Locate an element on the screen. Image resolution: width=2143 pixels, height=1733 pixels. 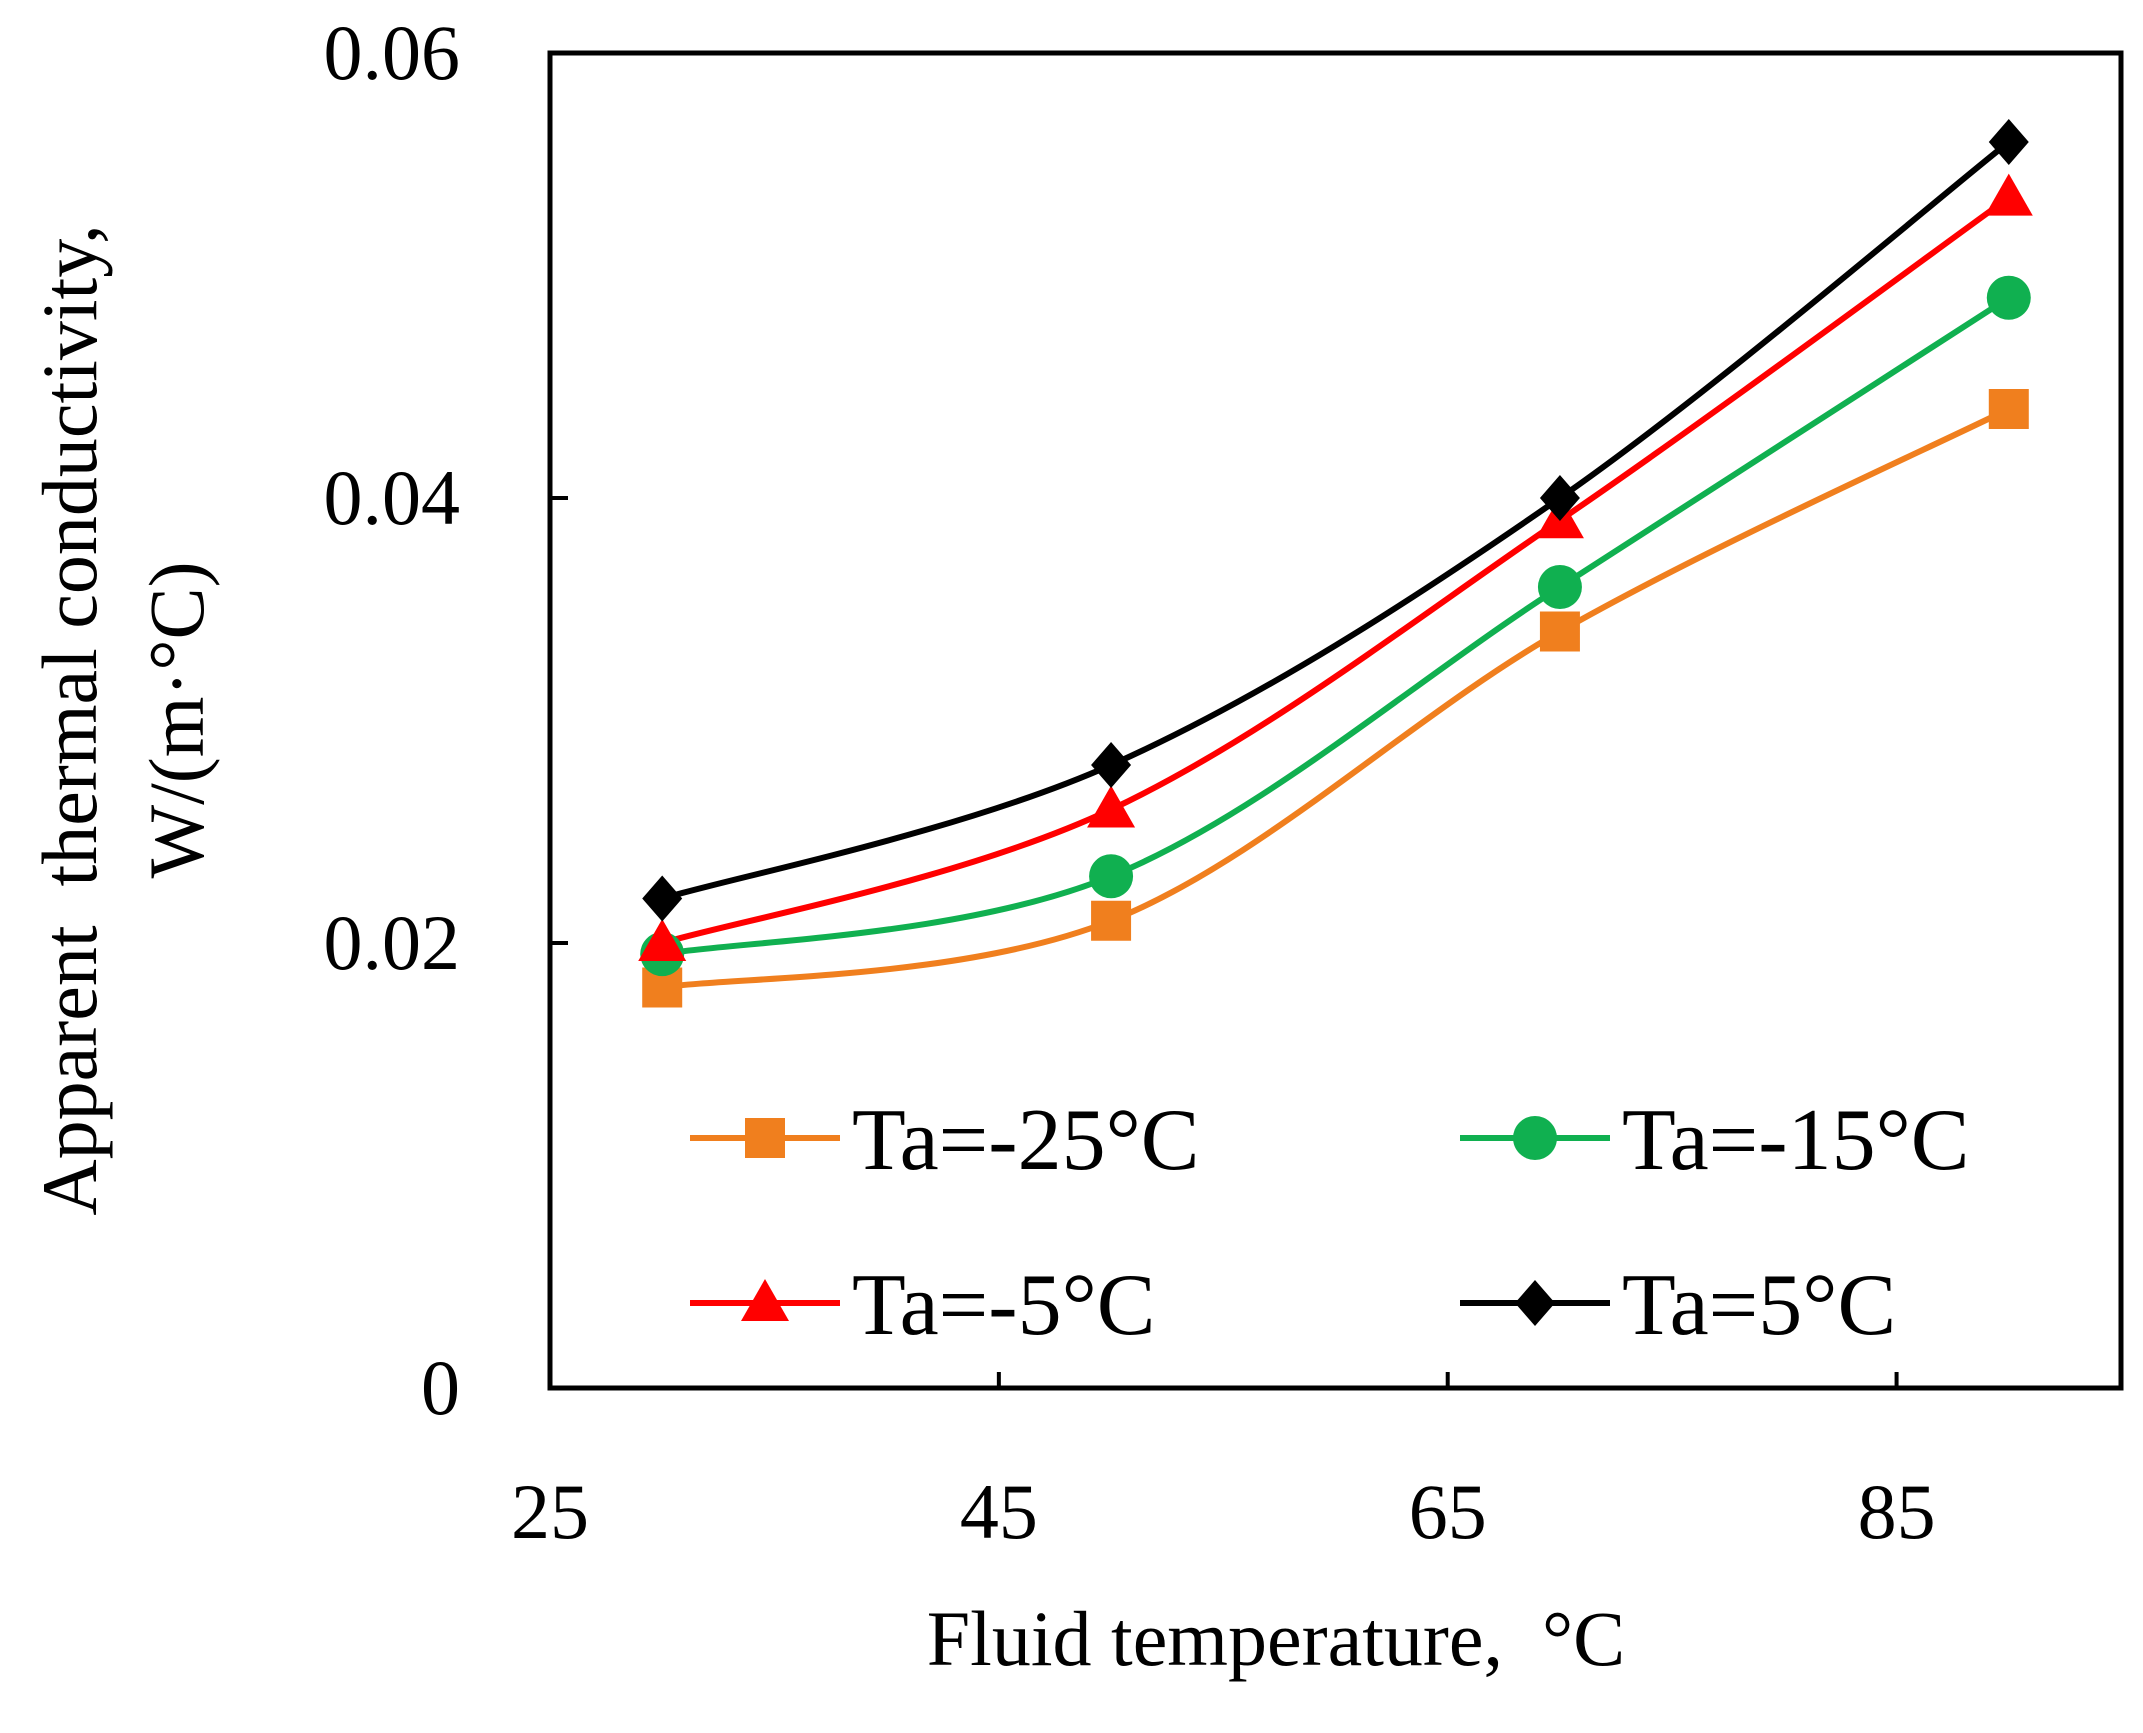
x-tick-label: 45 is located at coordinates (999, 1511).